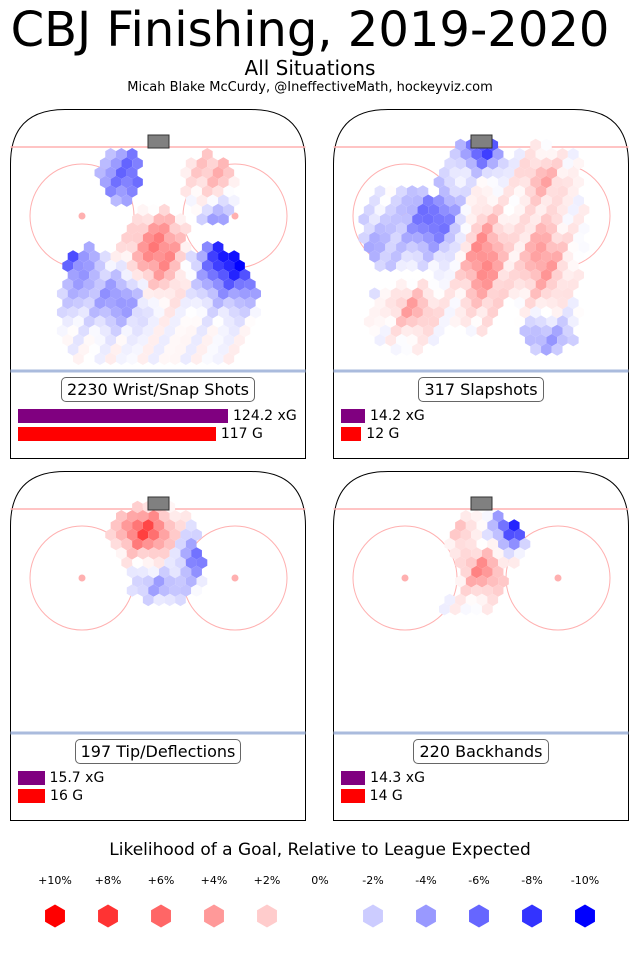 The width and height of the screenshot is (640, 963). I want to click on goals-bar, so click(32, 796).